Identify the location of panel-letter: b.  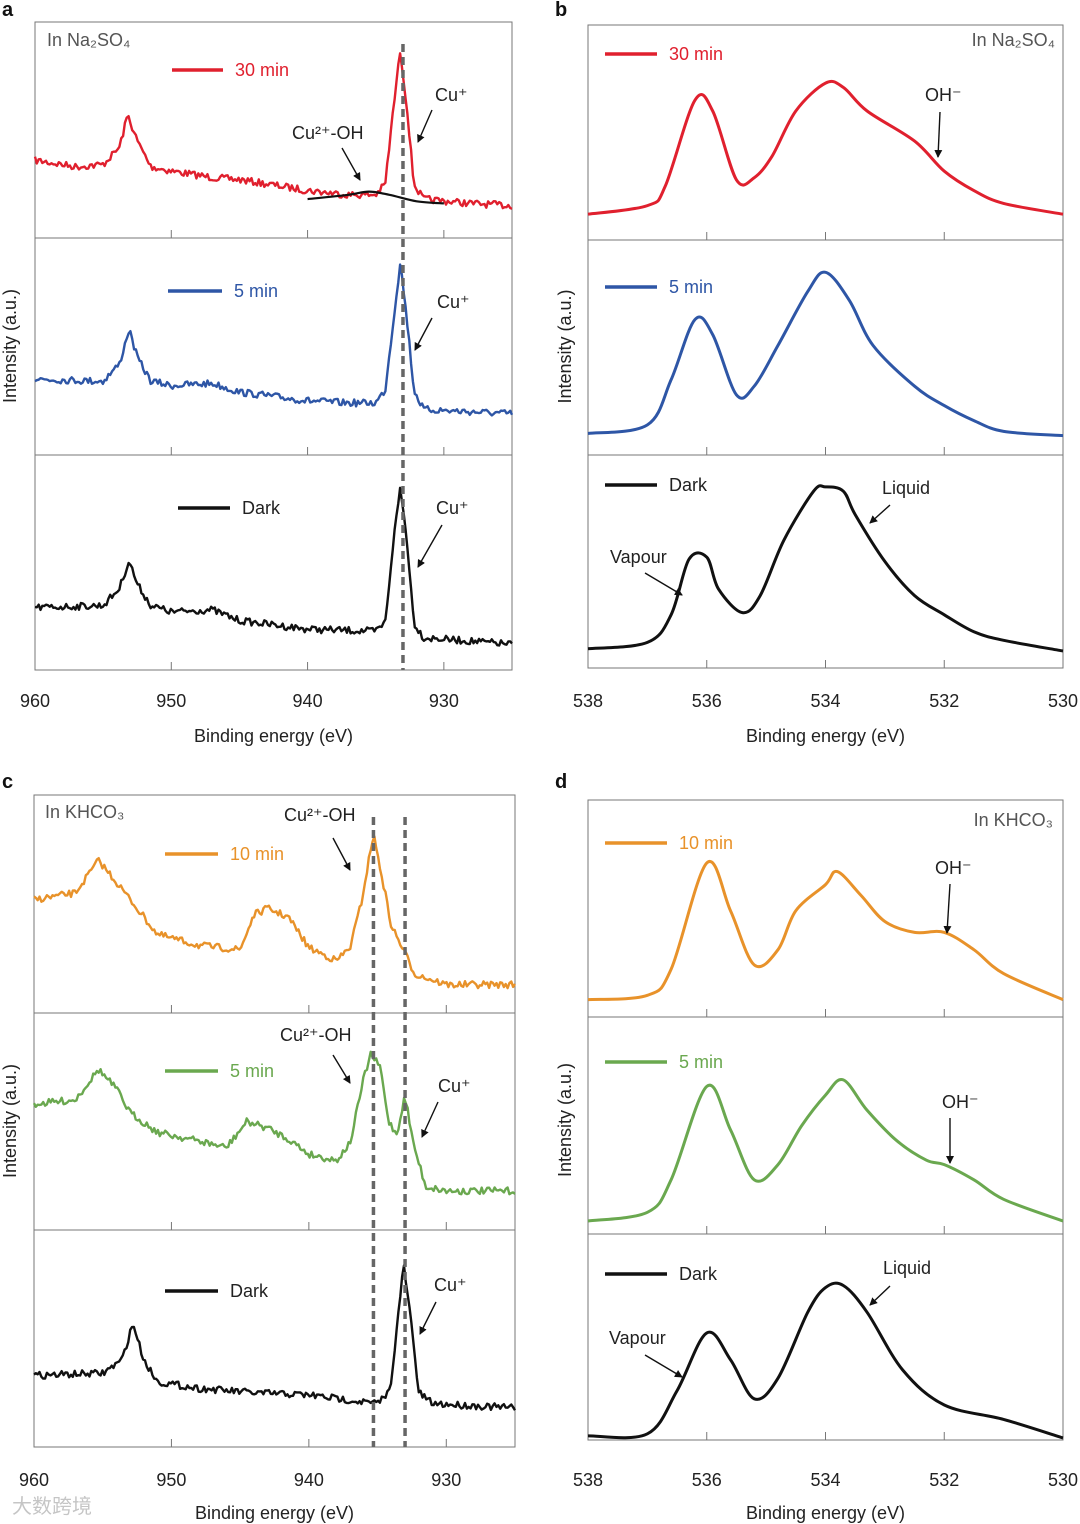
(561, 10).